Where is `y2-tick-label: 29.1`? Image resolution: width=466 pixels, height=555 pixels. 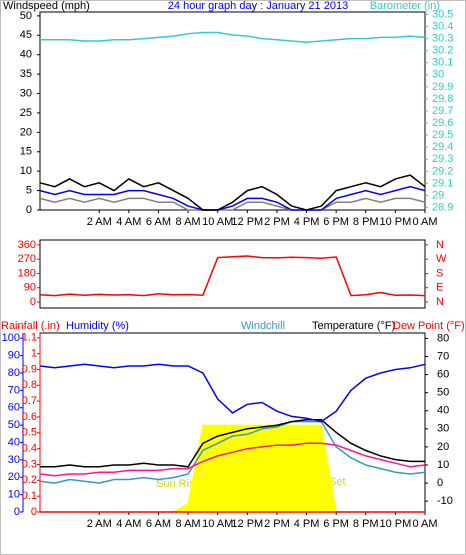 y2-tick-label: 29.1 is located at coordinates (442, 183).